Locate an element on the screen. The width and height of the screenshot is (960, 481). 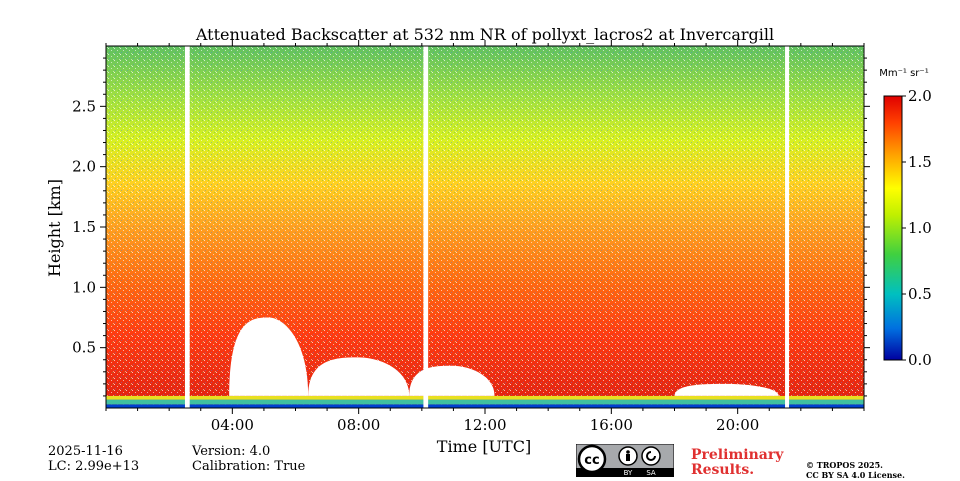
x-tick-label-1: 08:00 is located at coordinates (358, 425).